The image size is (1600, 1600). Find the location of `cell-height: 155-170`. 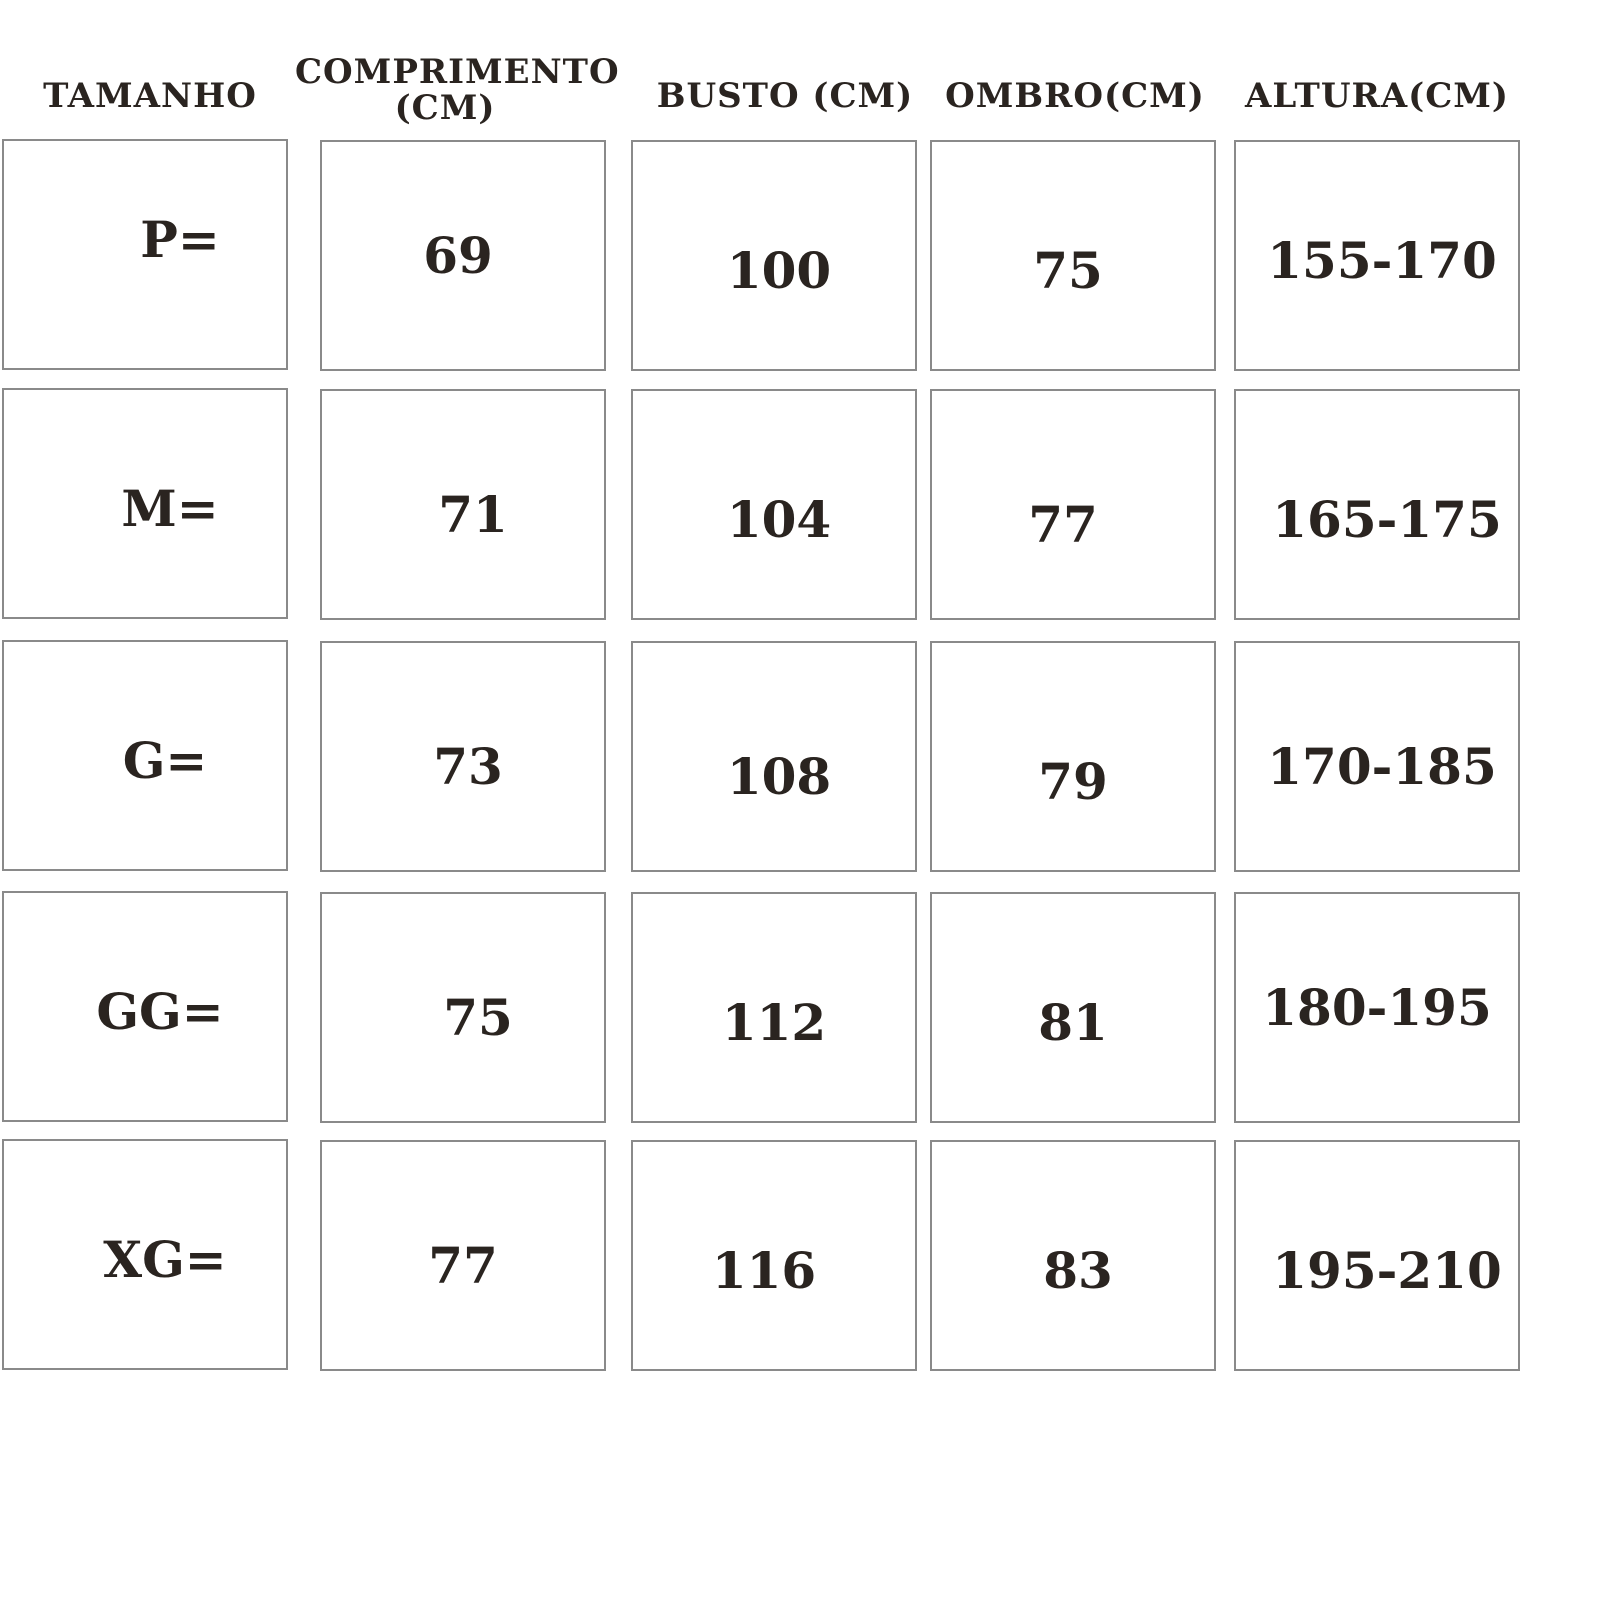

cell-height: 155-170 is located at coordinates (1377, 255).